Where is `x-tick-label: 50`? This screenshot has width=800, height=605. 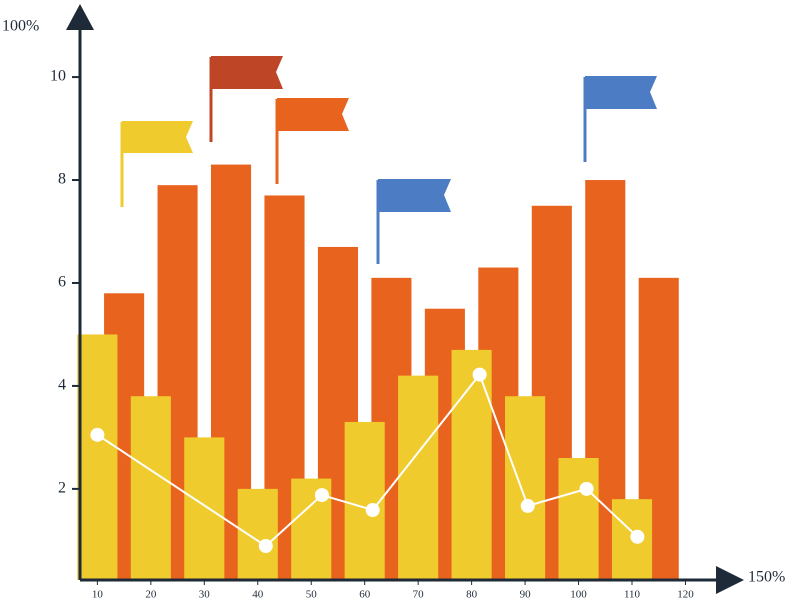
x-tick-label: 50 is located at coordinates (312, 595).